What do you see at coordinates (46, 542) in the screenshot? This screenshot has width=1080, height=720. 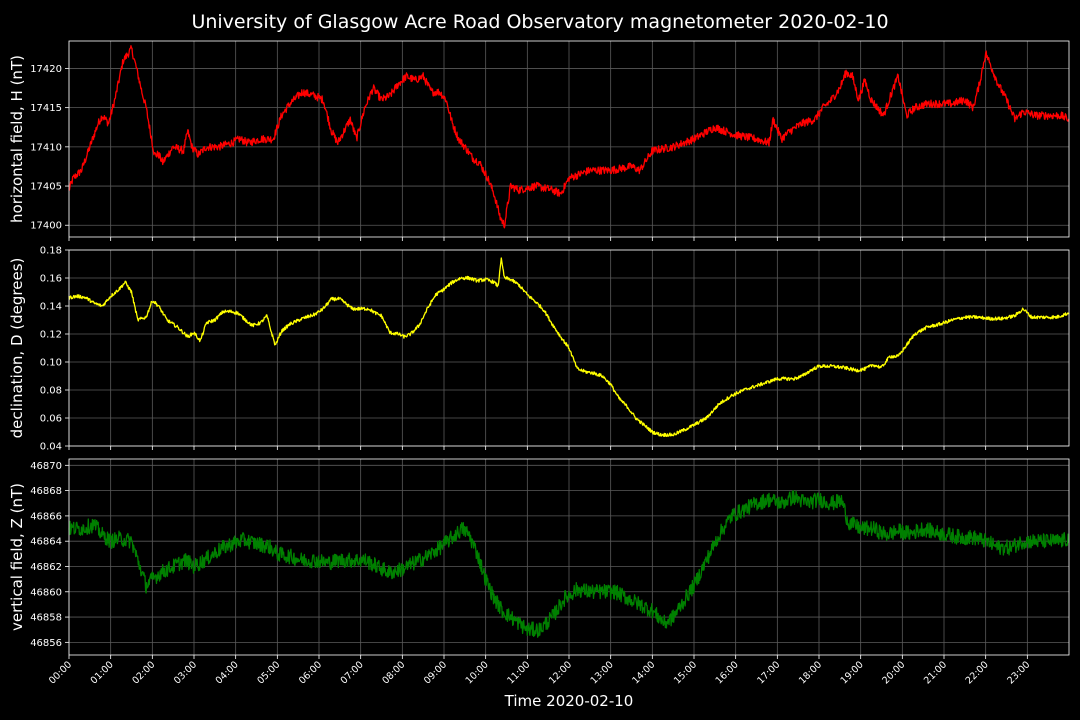 I see `y-tick-label: 46864` at bounding box center [46, 542].